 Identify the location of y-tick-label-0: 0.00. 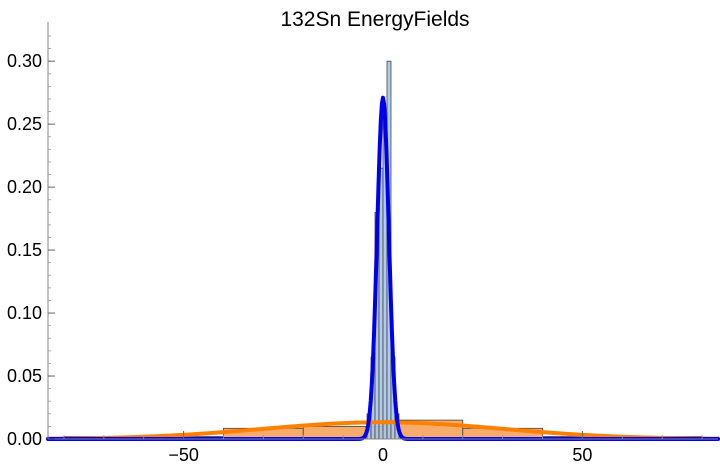
(24, 439).